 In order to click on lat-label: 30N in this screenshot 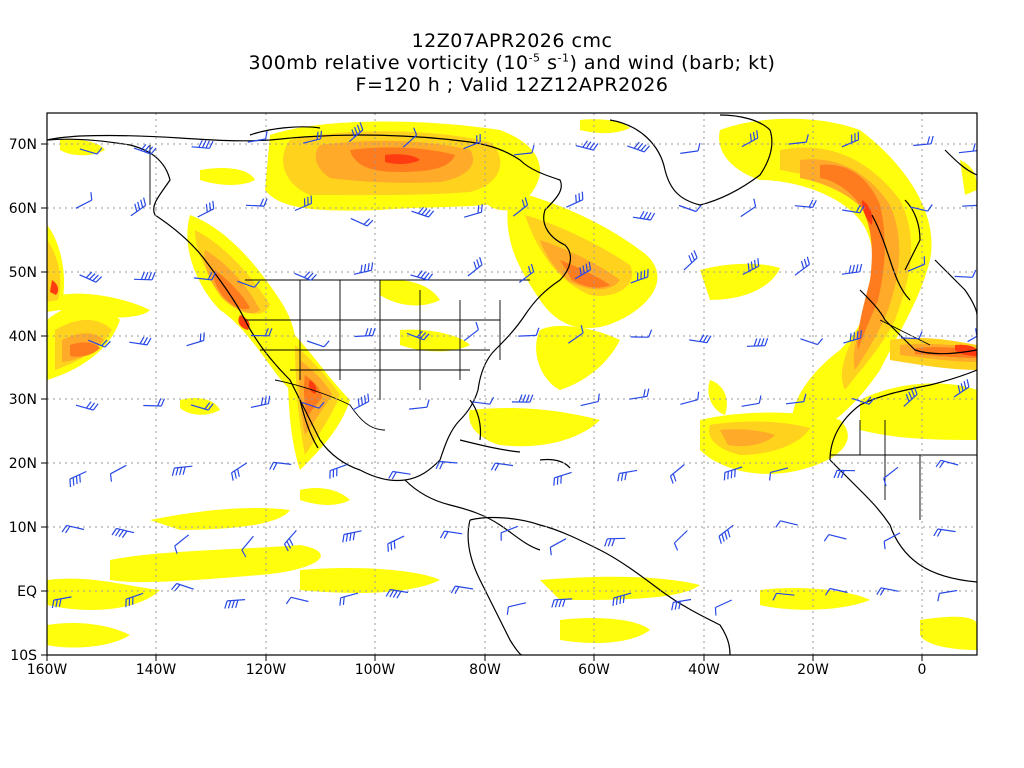, I will do `click(23, 400)`.